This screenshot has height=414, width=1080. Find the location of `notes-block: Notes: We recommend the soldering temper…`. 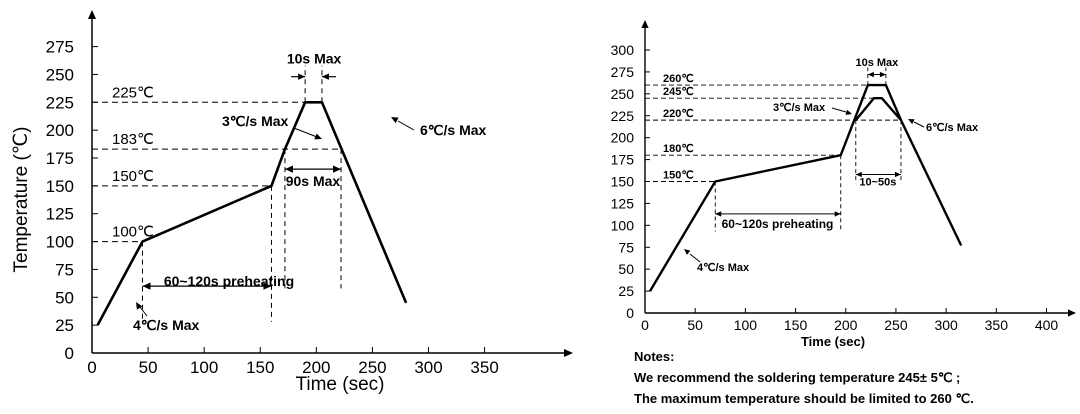

notes-block: Notes: We recommend the soldering temper… is located at coordinates (854, 377).